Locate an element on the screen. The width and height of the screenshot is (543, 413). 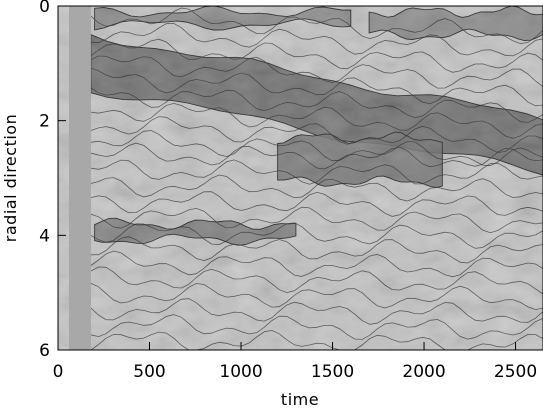
early-time-strip is located at coordinates (79, 178).